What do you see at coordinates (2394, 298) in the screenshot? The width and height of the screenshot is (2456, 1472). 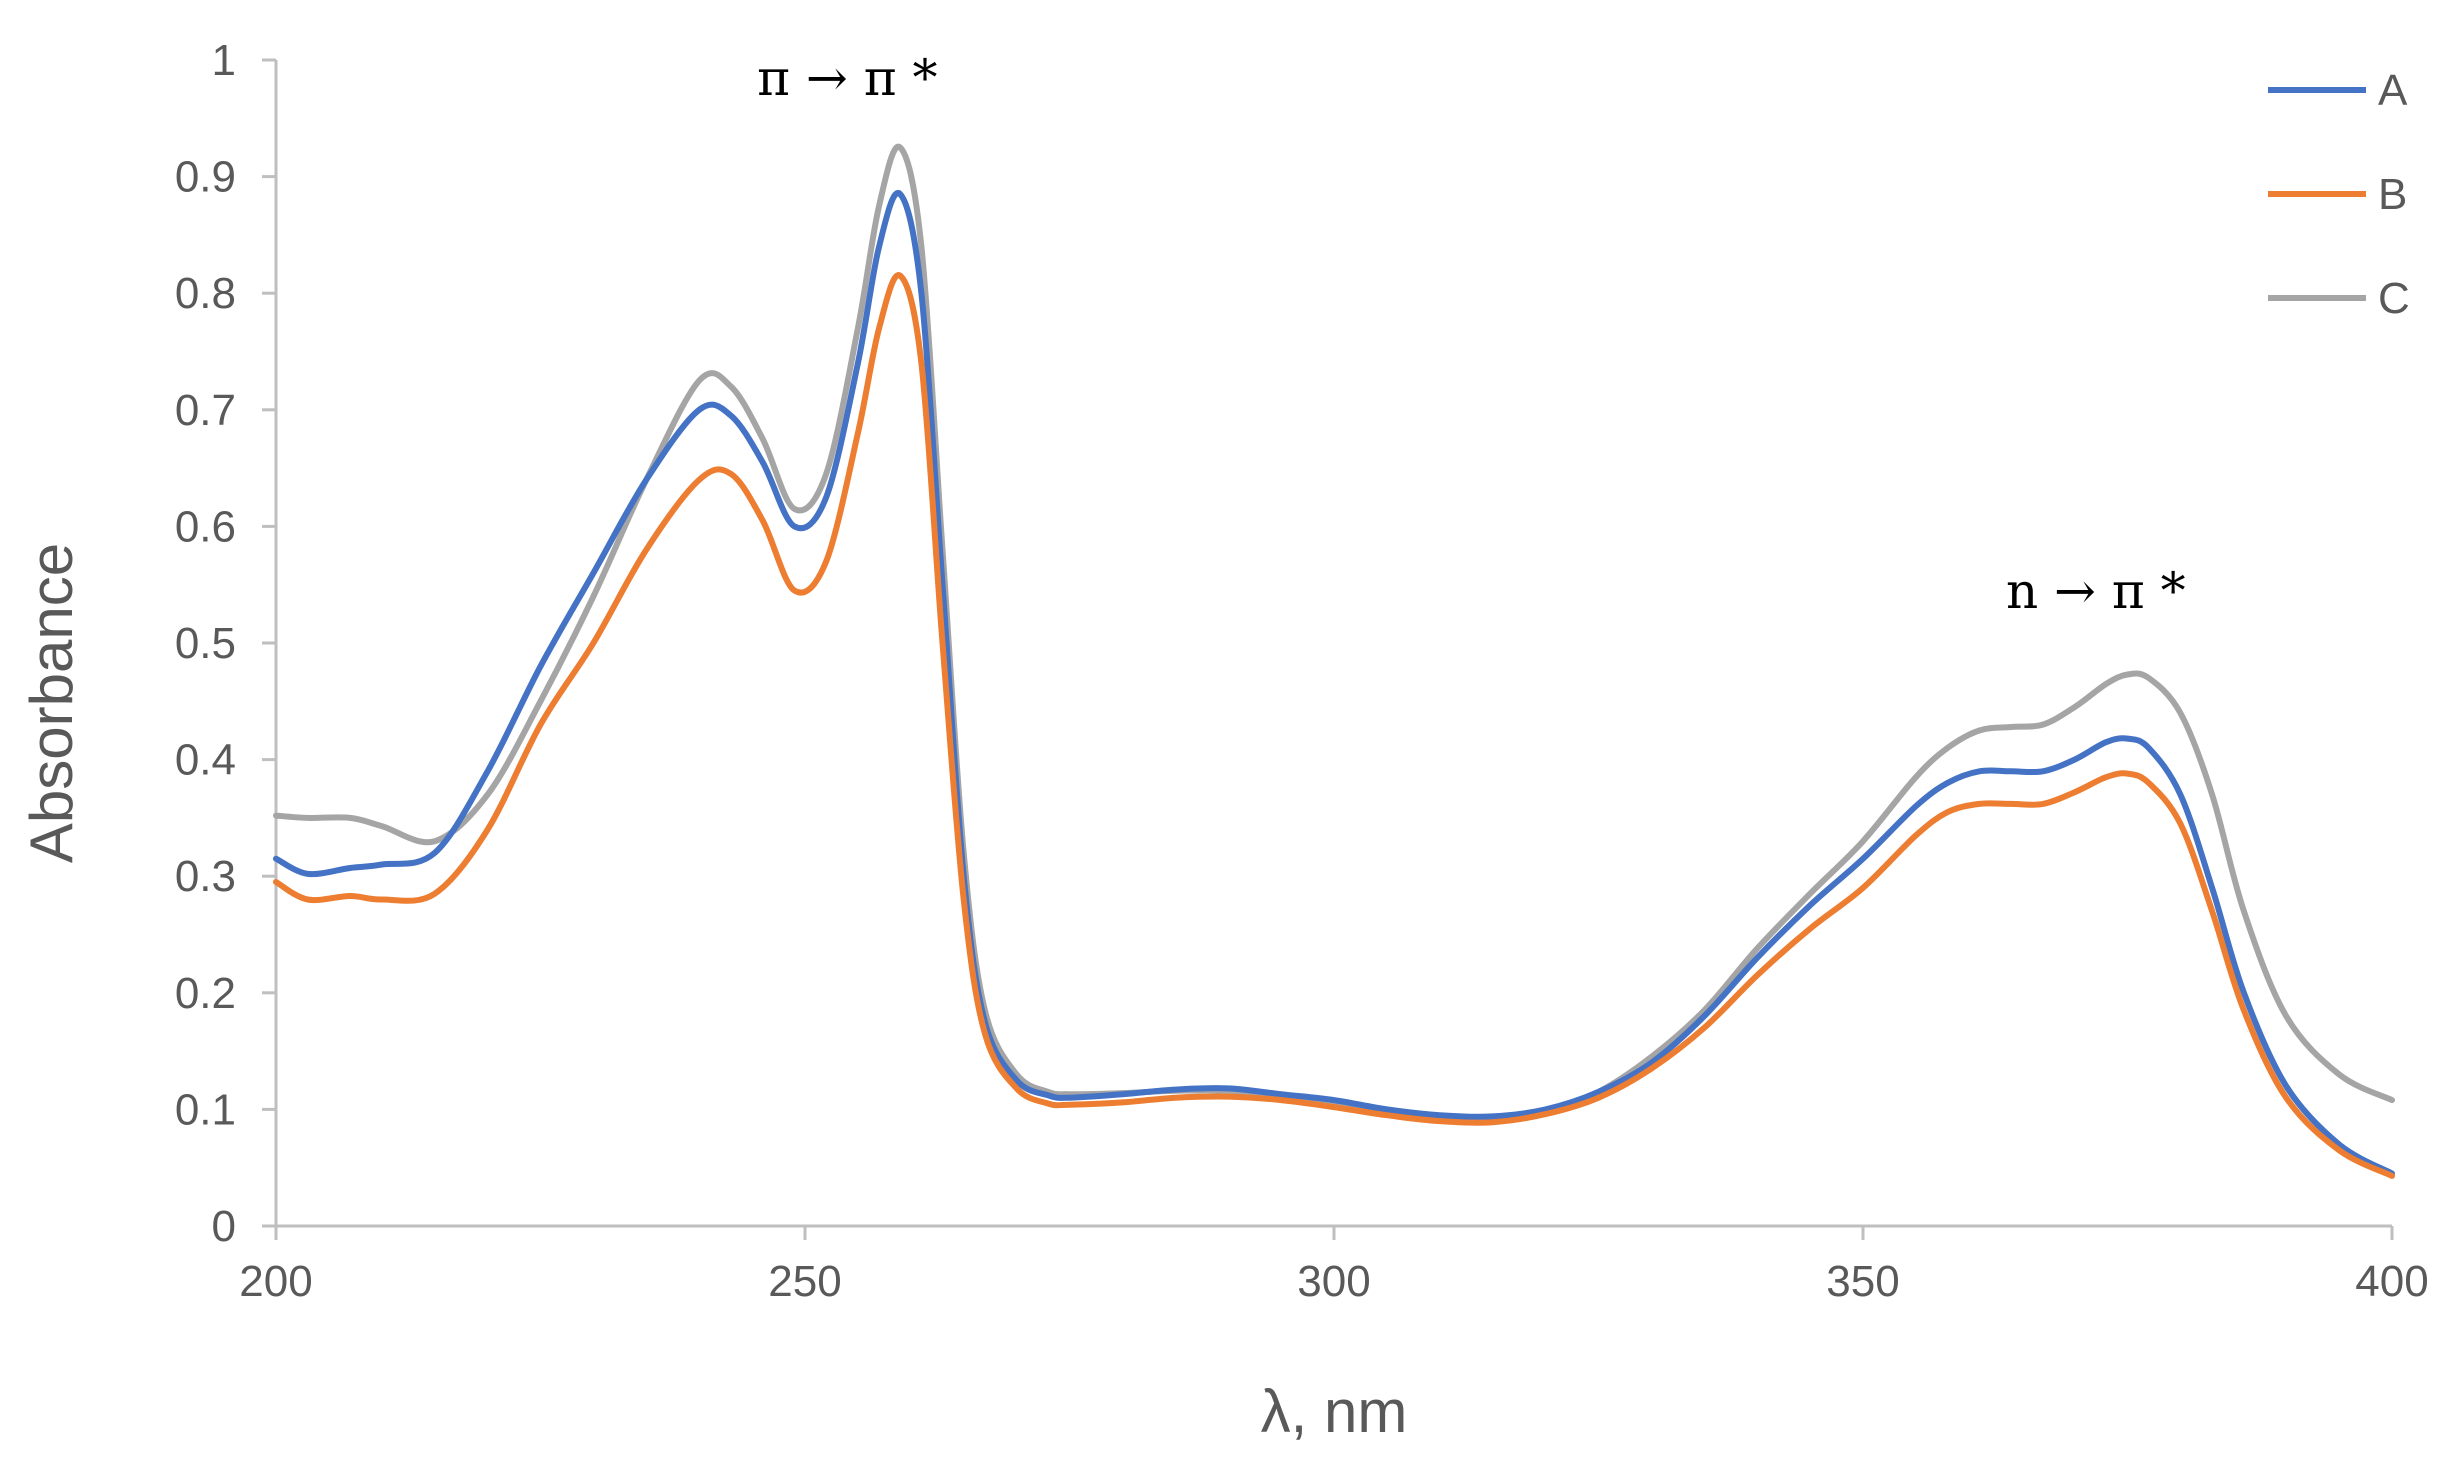 I see `legend-label-c: C` at bounding box center [2394, 298].